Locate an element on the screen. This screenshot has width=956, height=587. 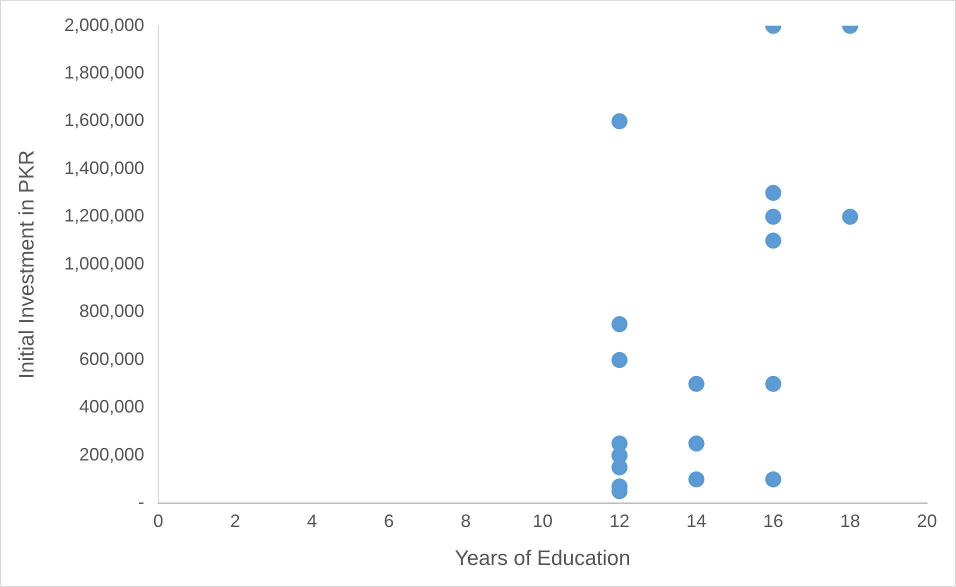
y-tick-label: 800,000 is located at coordinates (111, 311).